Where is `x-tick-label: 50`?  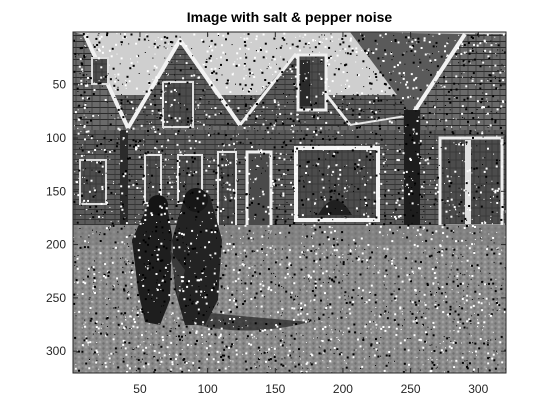
x-tick-label: 50 is located at coordinates (140, 389).